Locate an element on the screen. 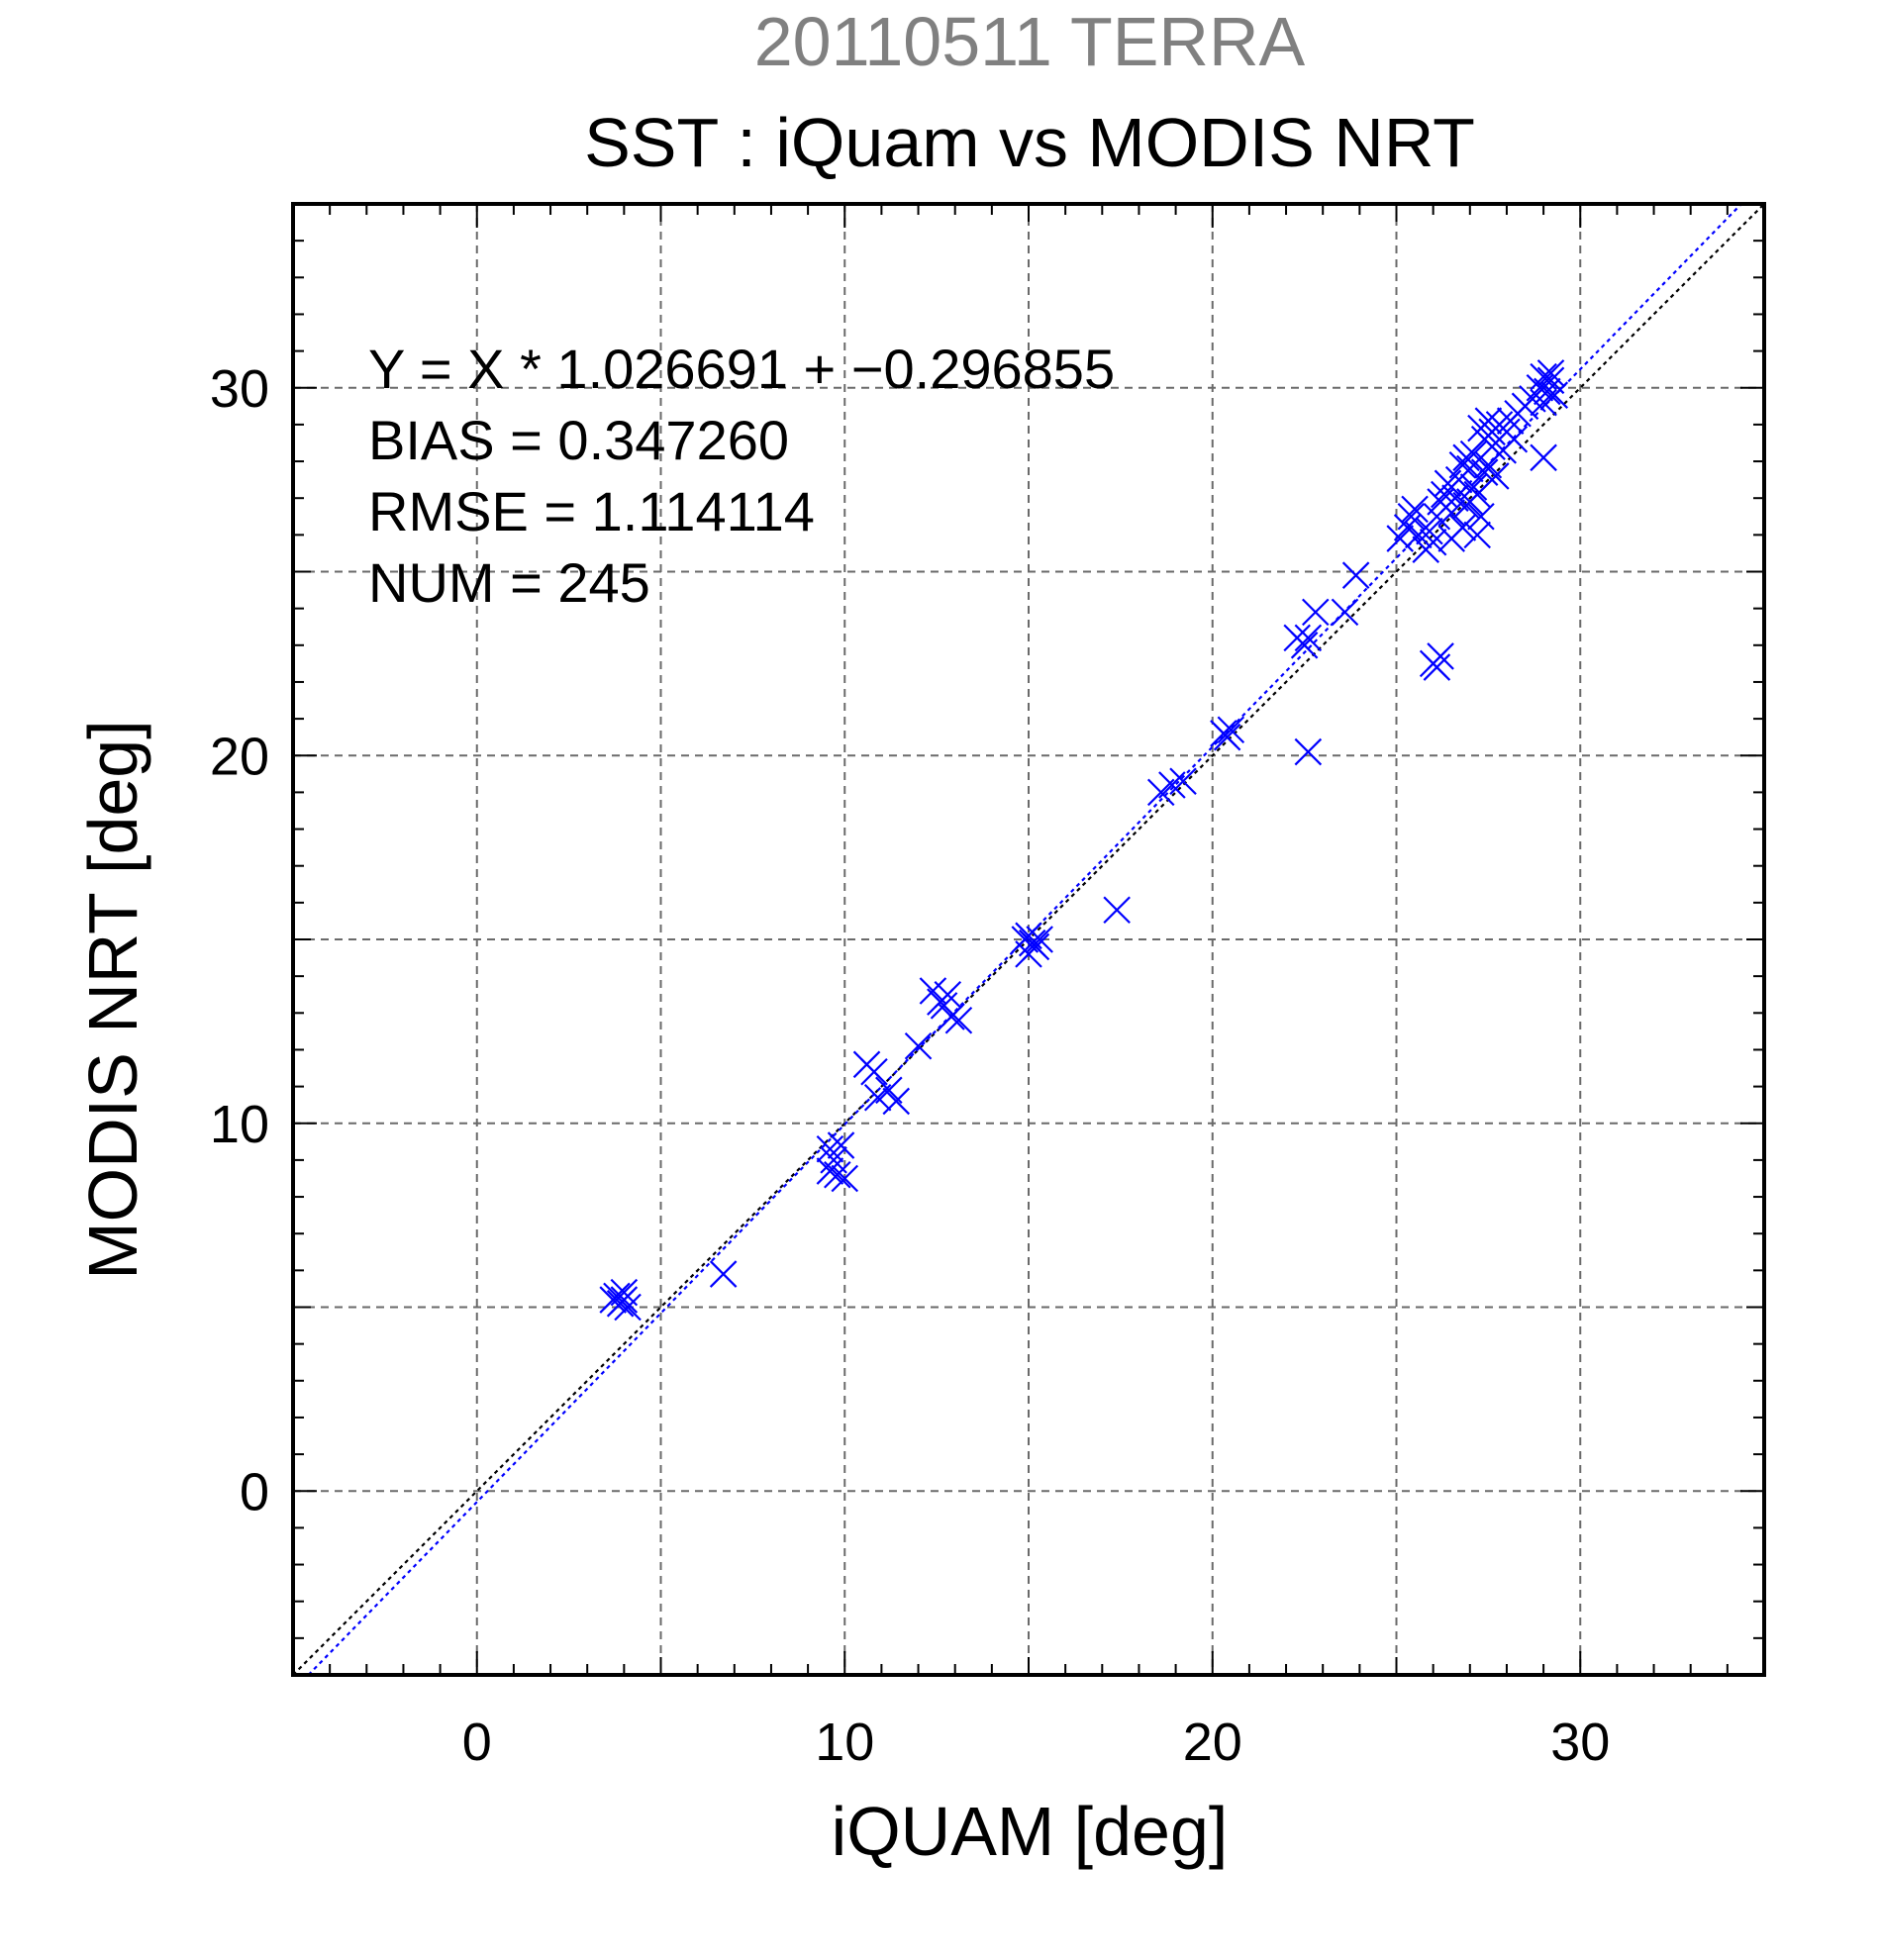 The width and height of the screenshot is (1881, 1960). y-axis-label: MODIS NRT [deg] is located at coordinates (112, 999).